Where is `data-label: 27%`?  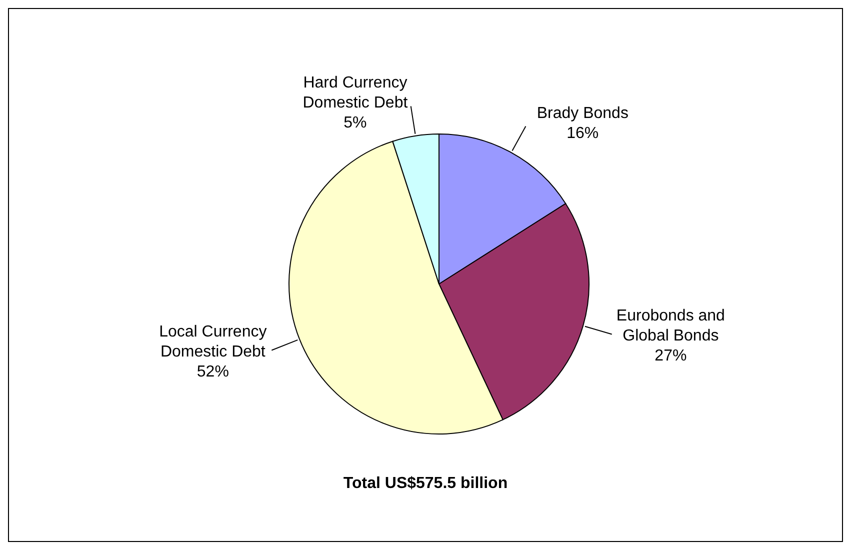
data-label: 27% is located at coordinates (670, 355).